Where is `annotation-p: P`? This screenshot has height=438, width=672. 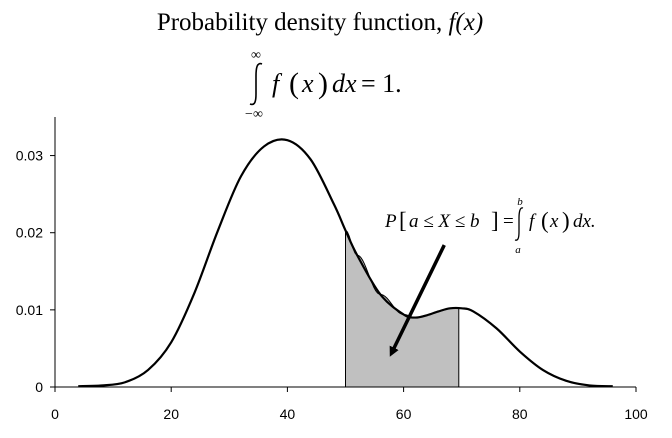
annotation-p: P is located at coordinates (390, 221).